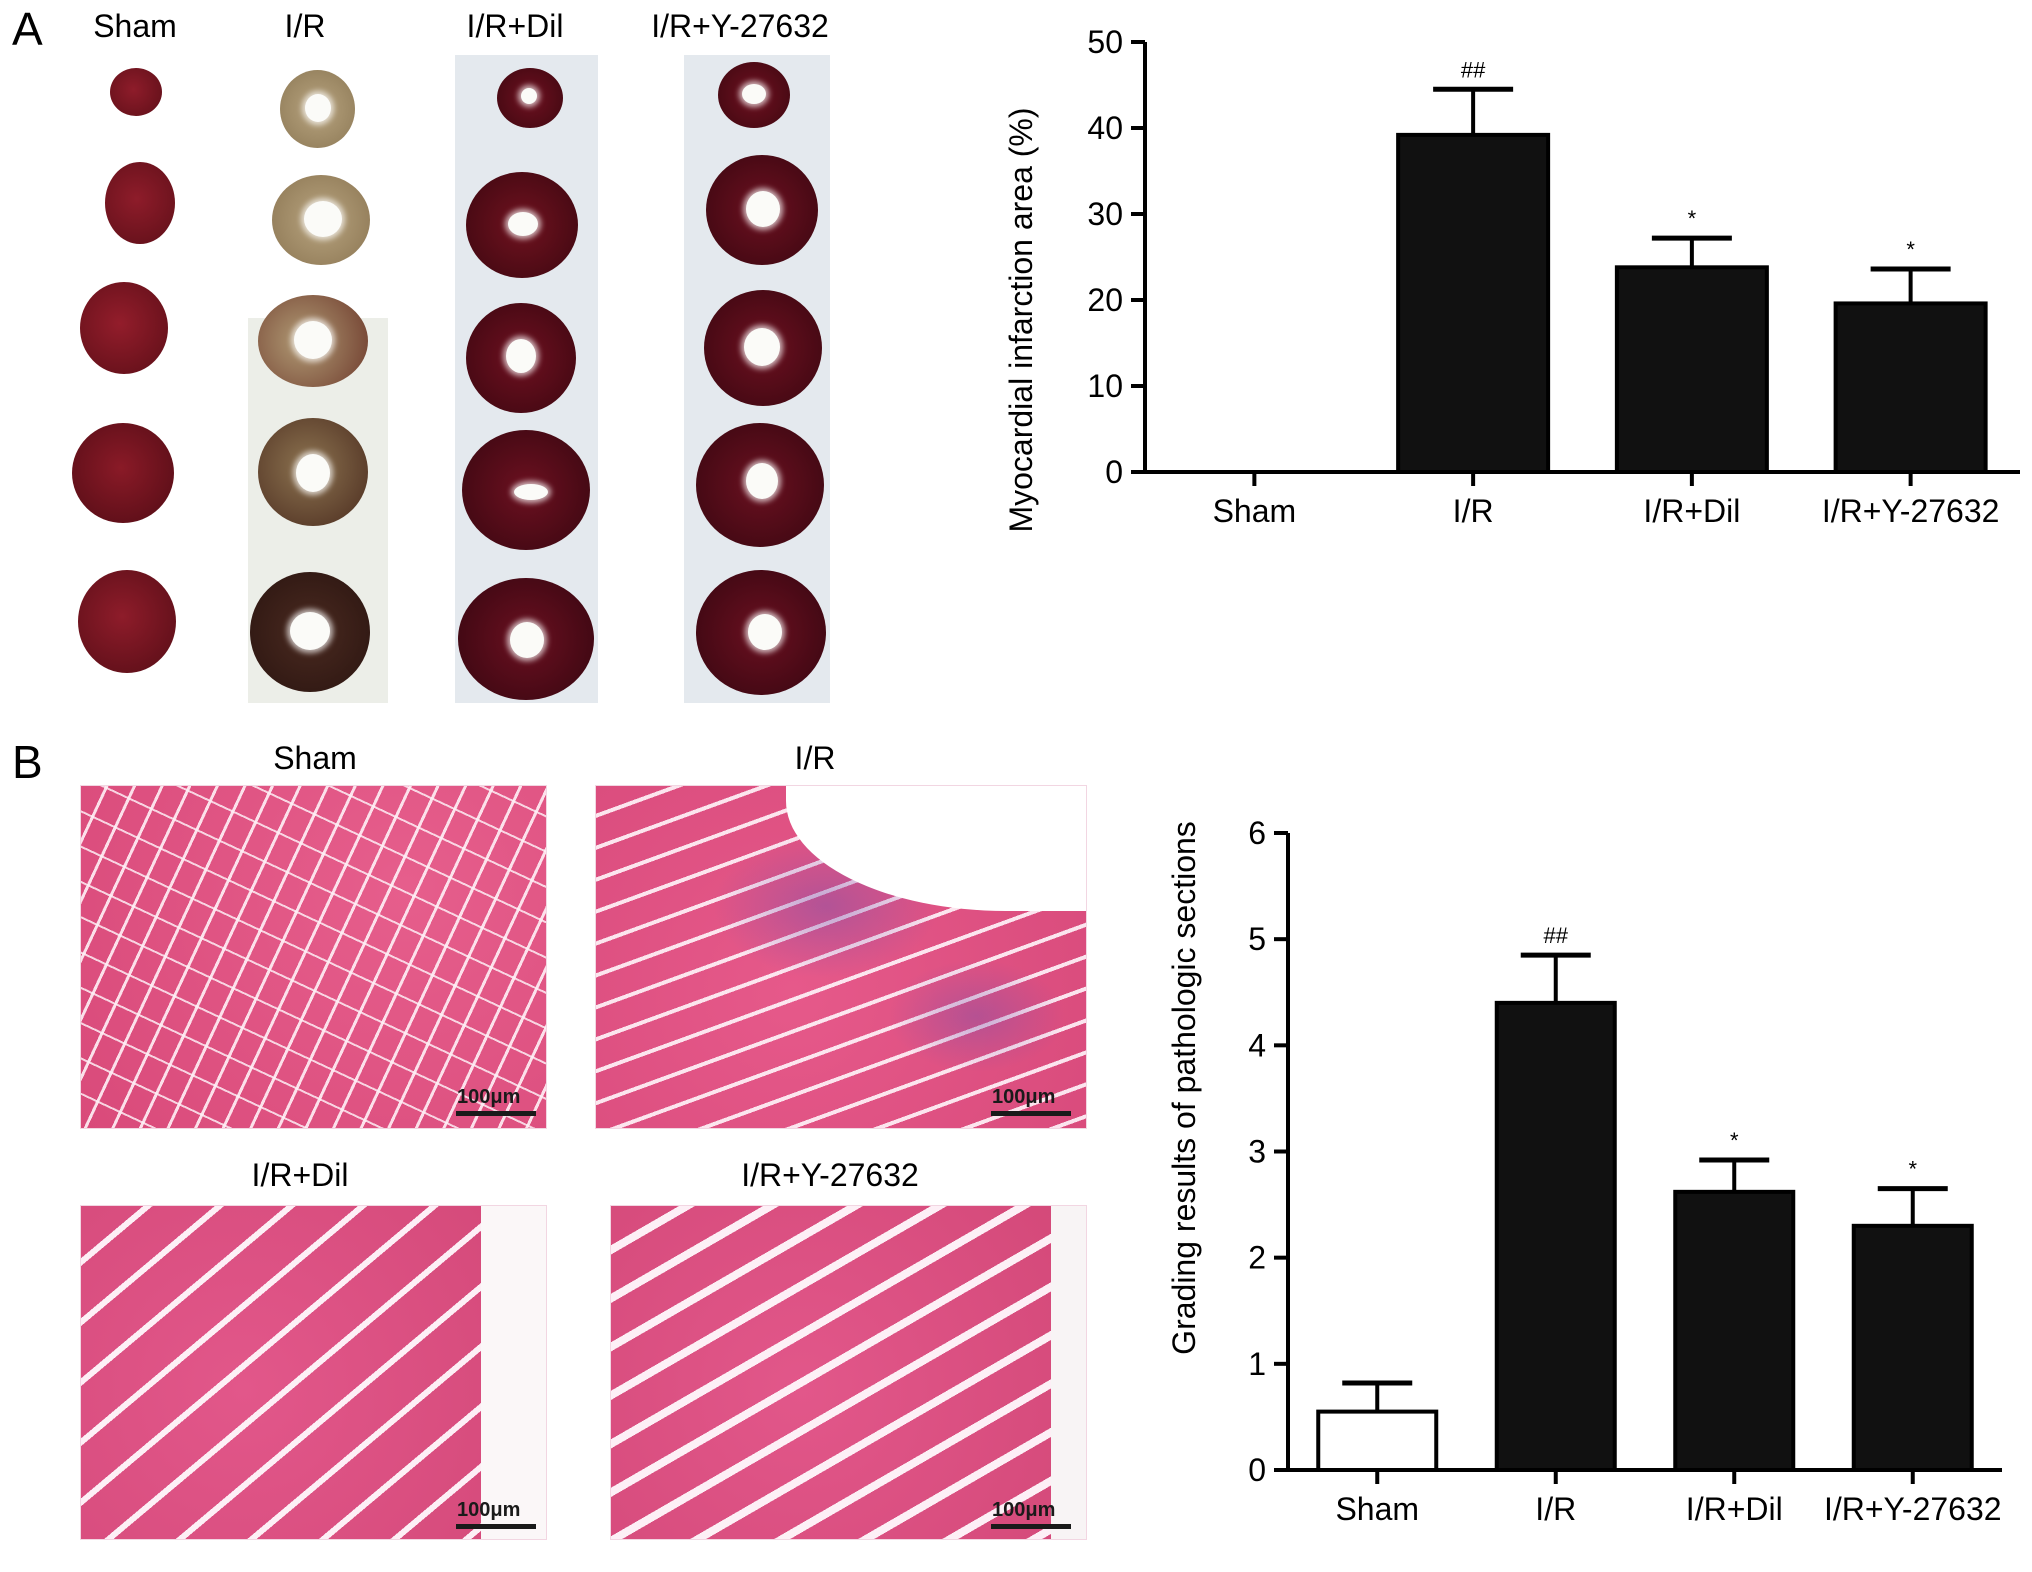 The image size is (2032, 1572). I want to click on panel-b-letter: B, so click(27, 762).